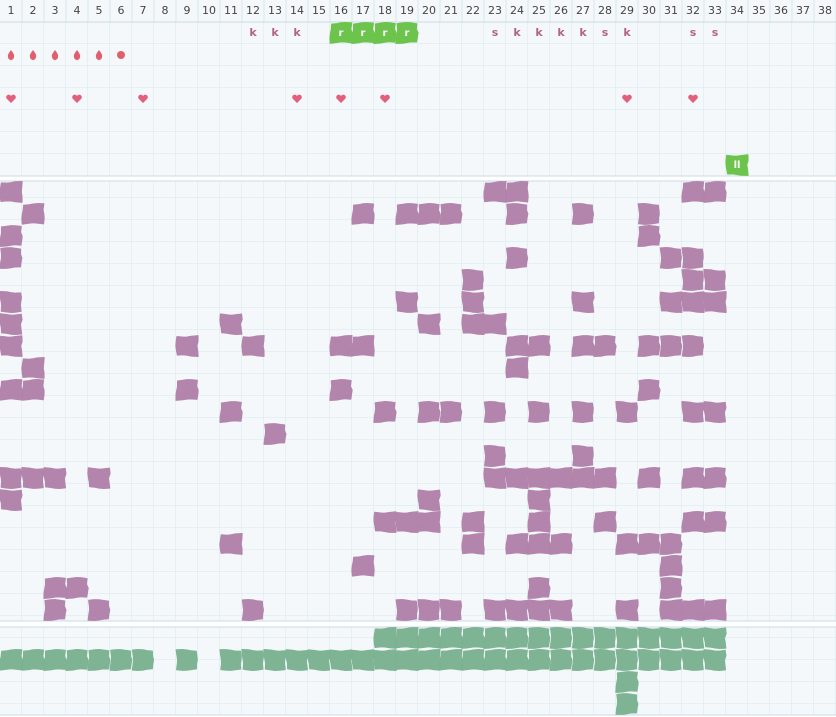 The image size is (836, 717). Describe the element at coordinates (121, 55) in the screenshot. I see `dot-icon` at that location.